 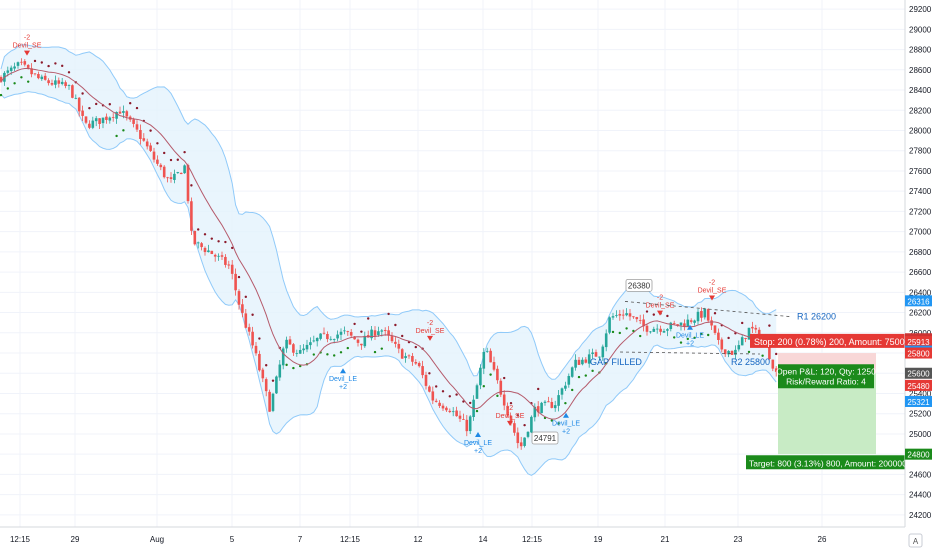 What do you see at coordinates (826, 381) in the screenshot?
I see `rr-label: Risk/Reward Ratio: 4` at bounding box center [826, 381].